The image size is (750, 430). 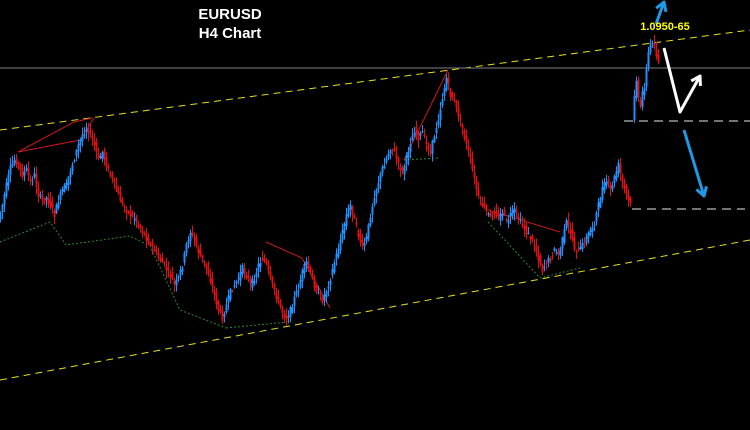 I want to click on arrow-white-dip, so click(x=682, y=80).